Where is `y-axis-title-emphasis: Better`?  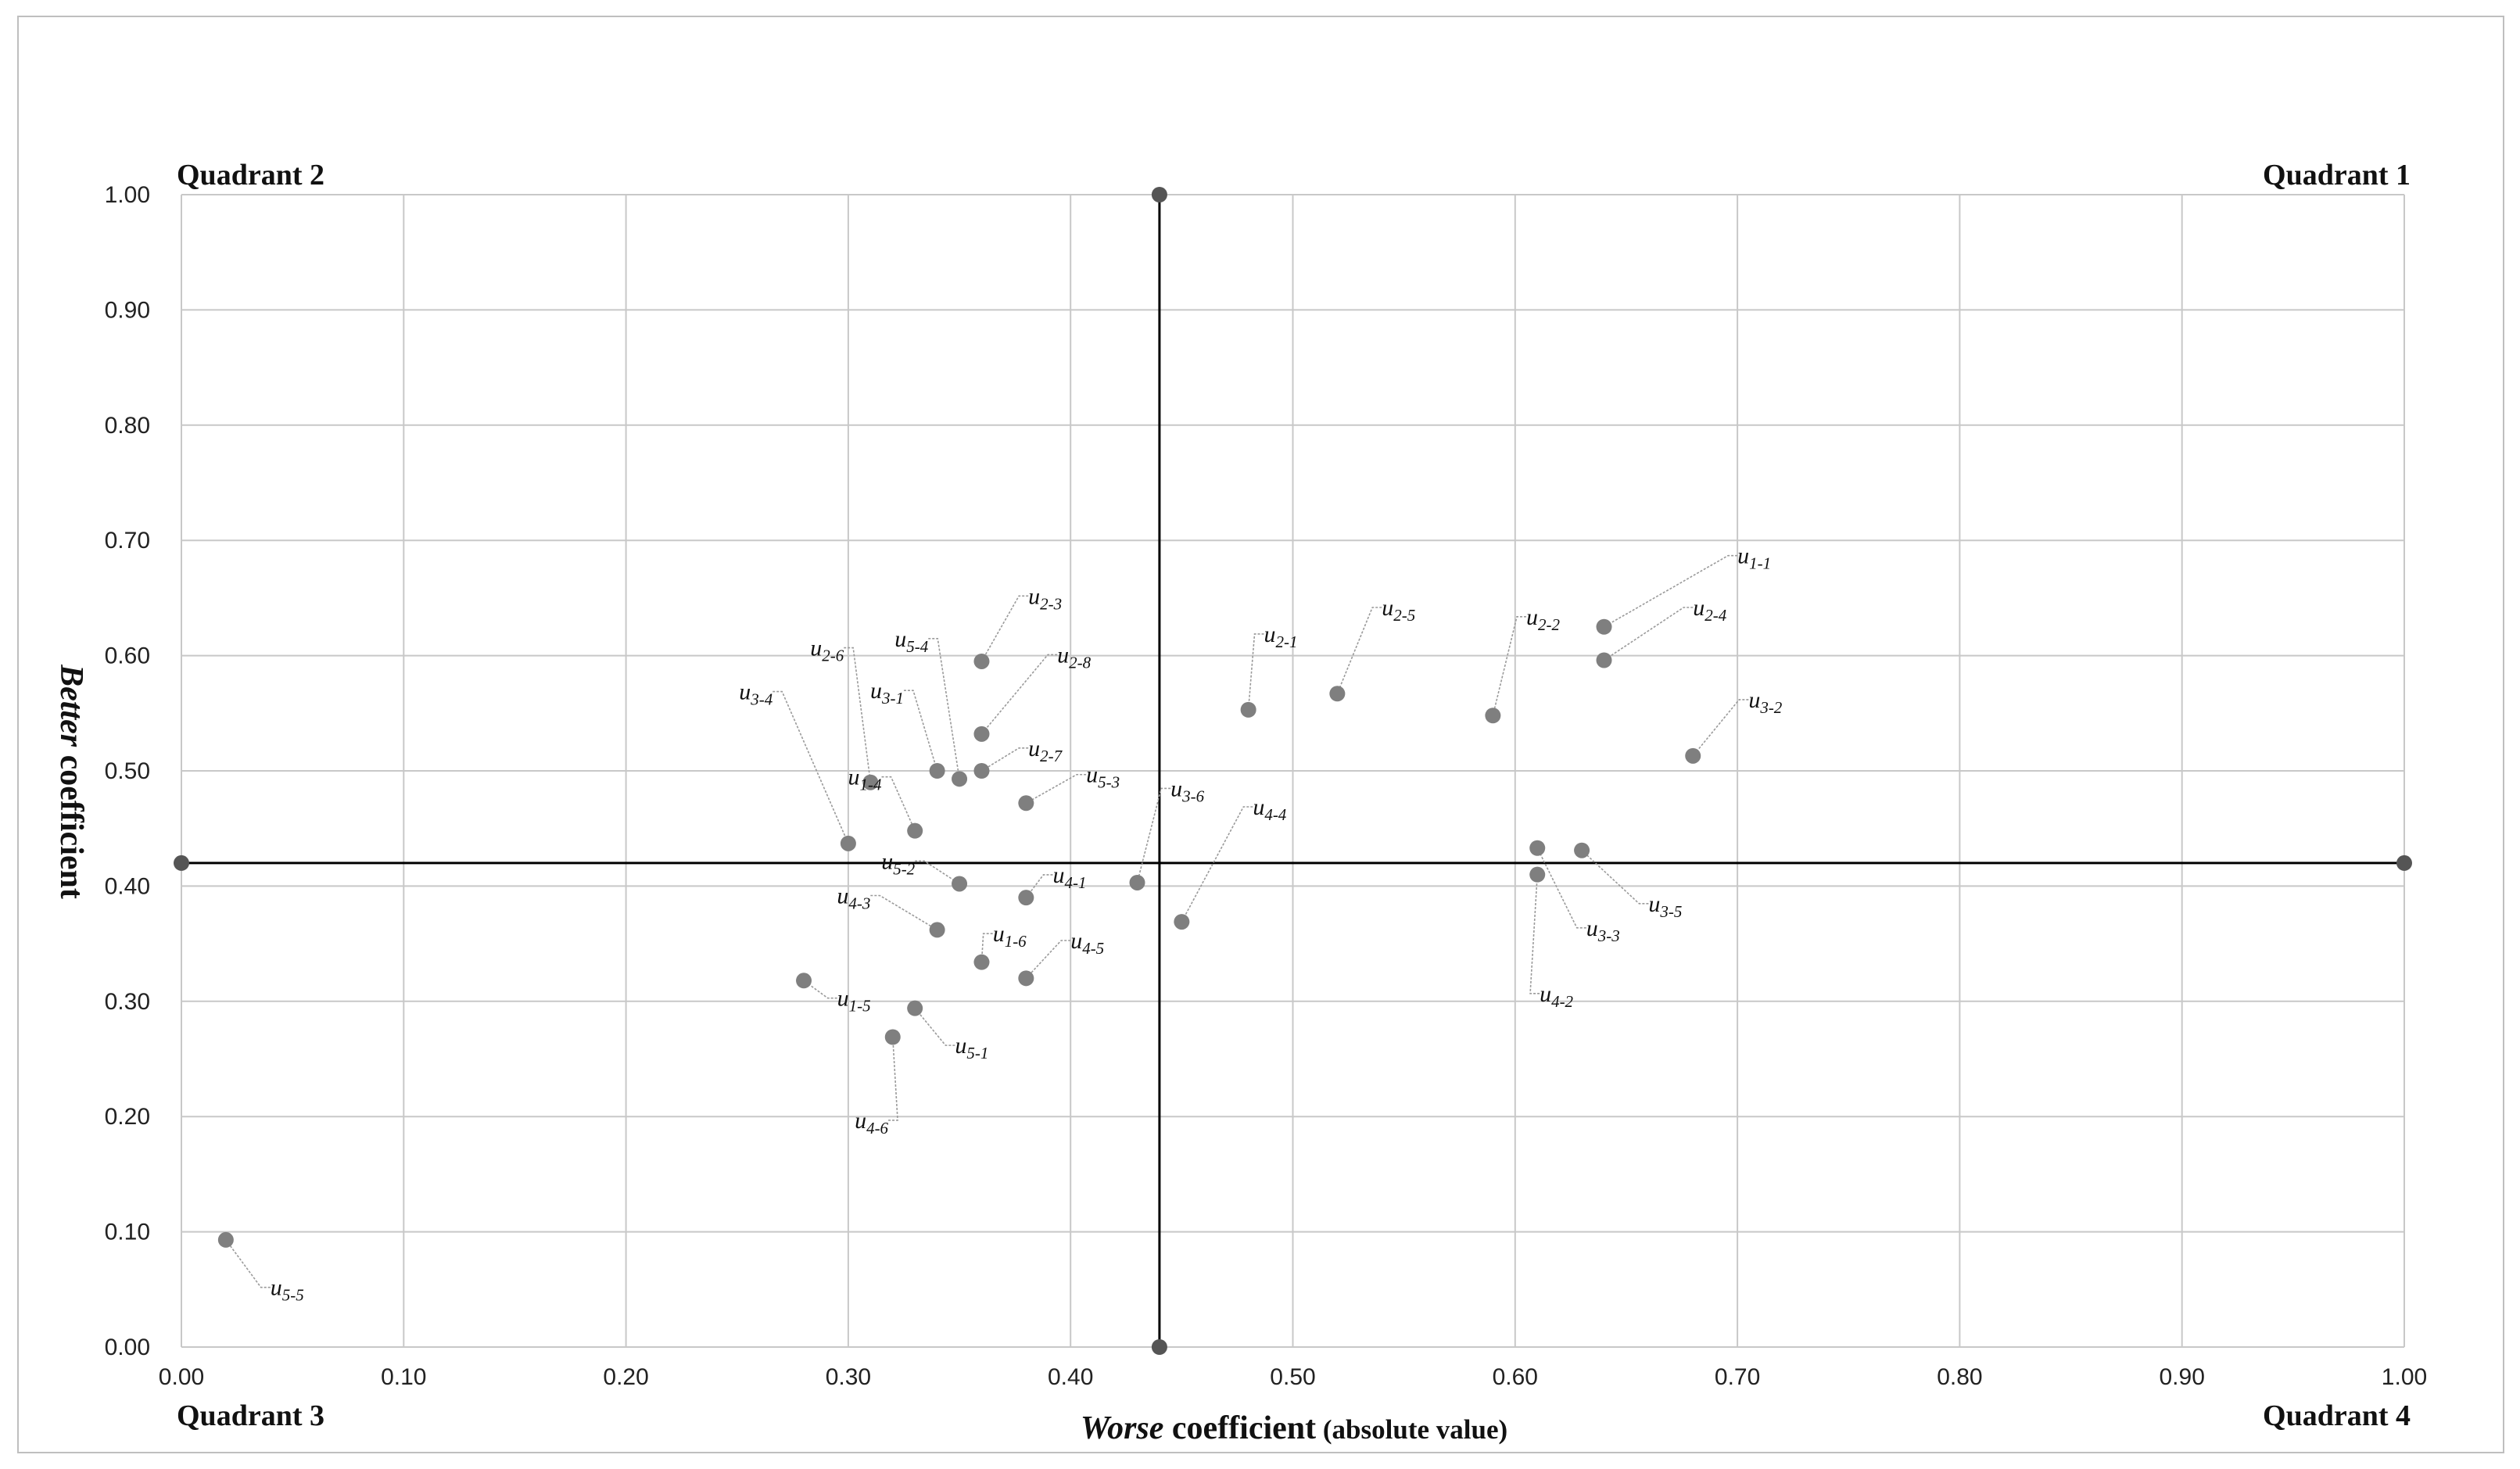
y-axis-title-emphasis: Better is located at coordinates (71, 705).